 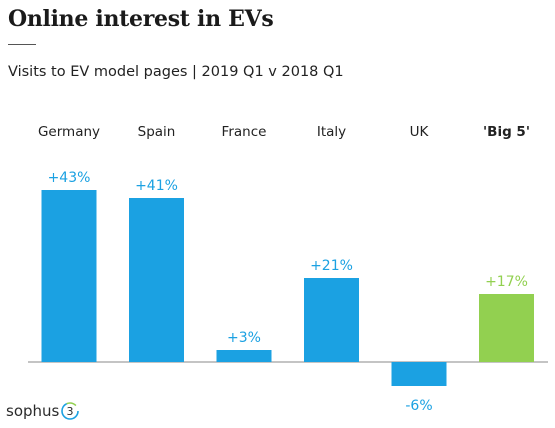 I want to click on value-label: +43%, so click(x=69, y=178).